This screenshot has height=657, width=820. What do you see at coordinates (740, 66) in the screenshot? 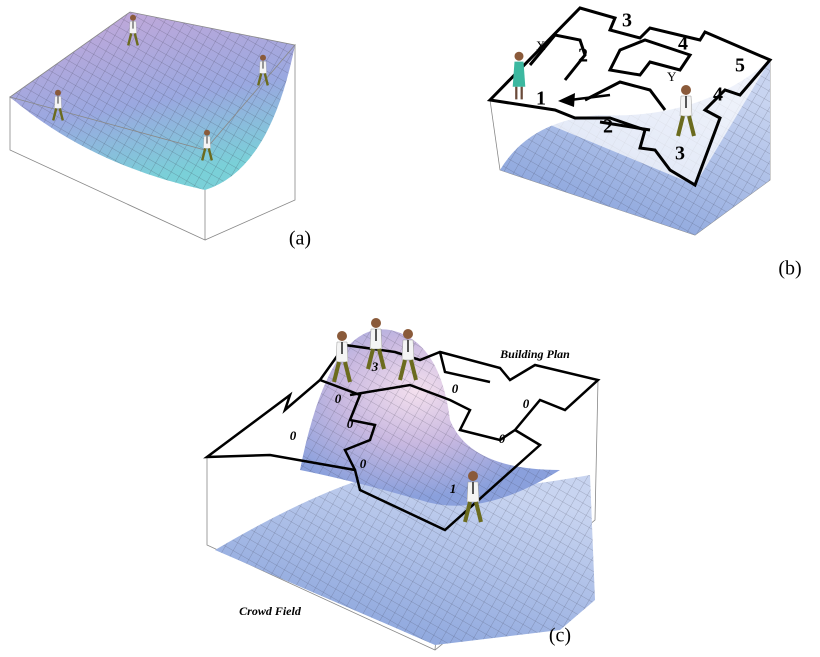
I see `room-number: 5` at bounding box center [740, 66].